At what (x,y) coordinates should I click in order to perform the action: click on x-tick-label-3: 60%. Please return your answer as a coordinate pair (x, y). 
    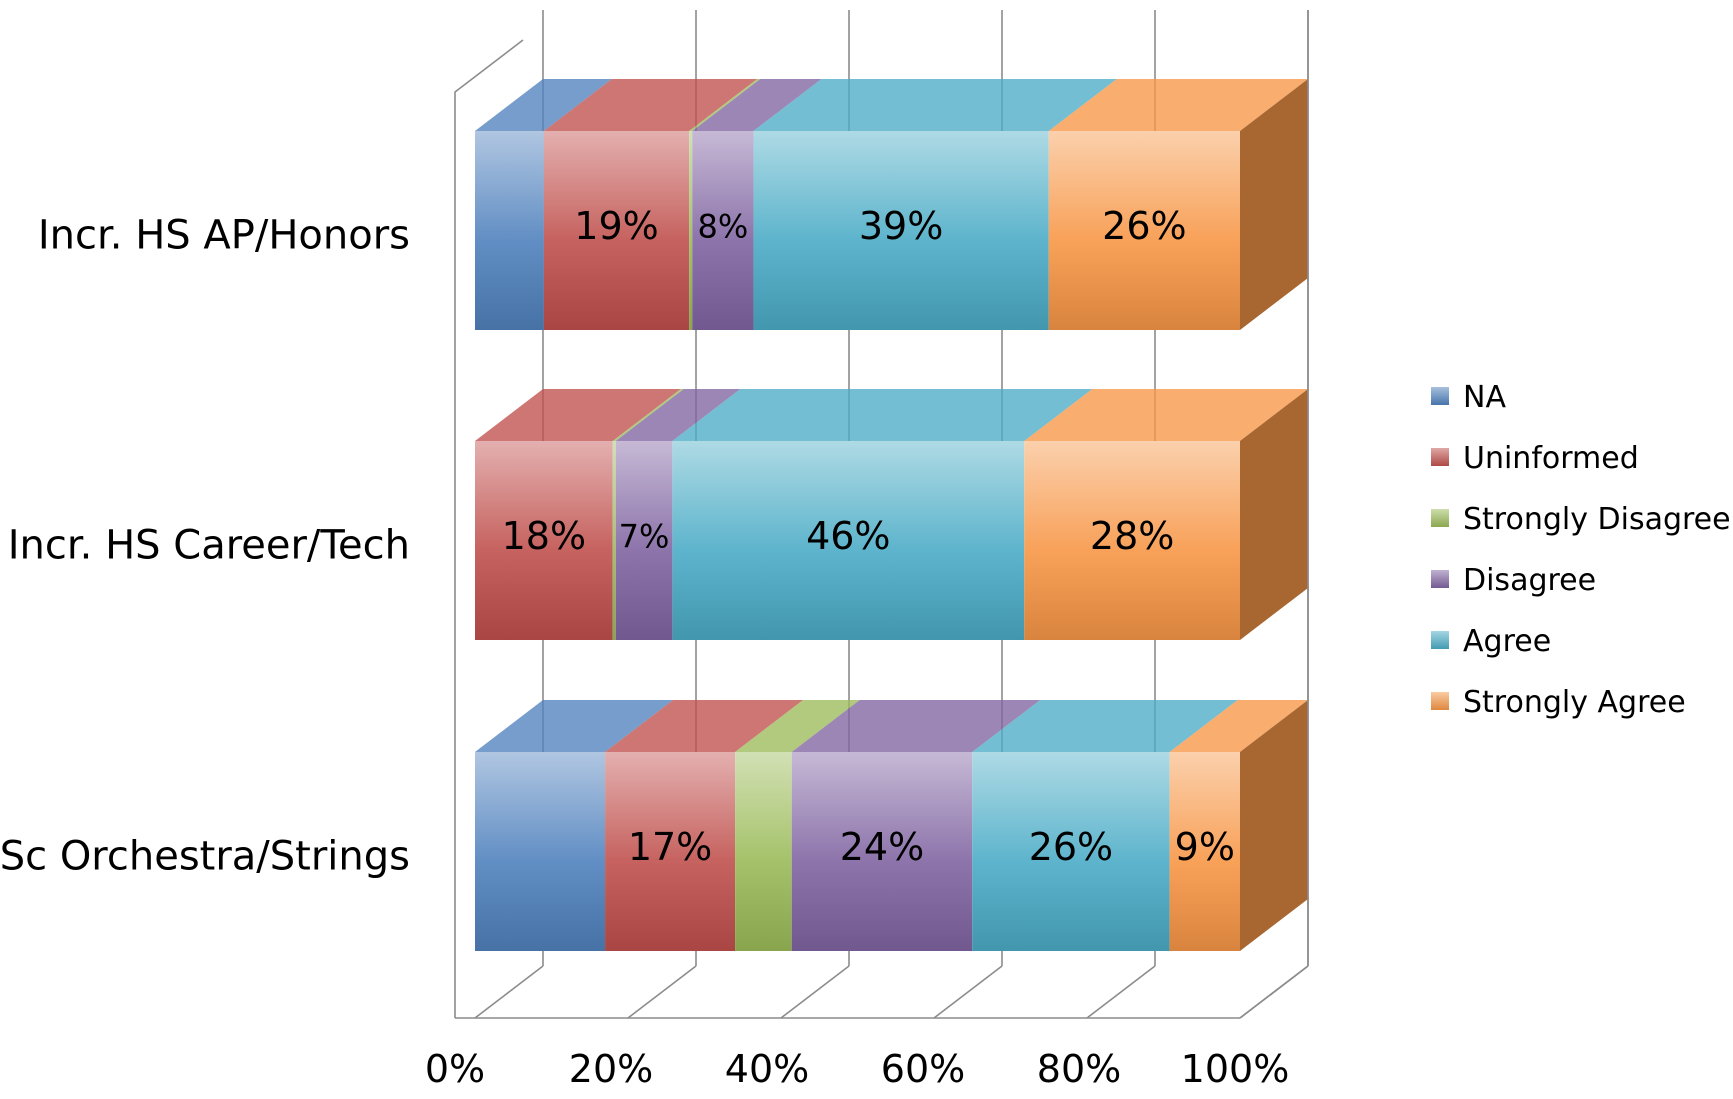
    Looking at the image, I should click on (923, 1069).